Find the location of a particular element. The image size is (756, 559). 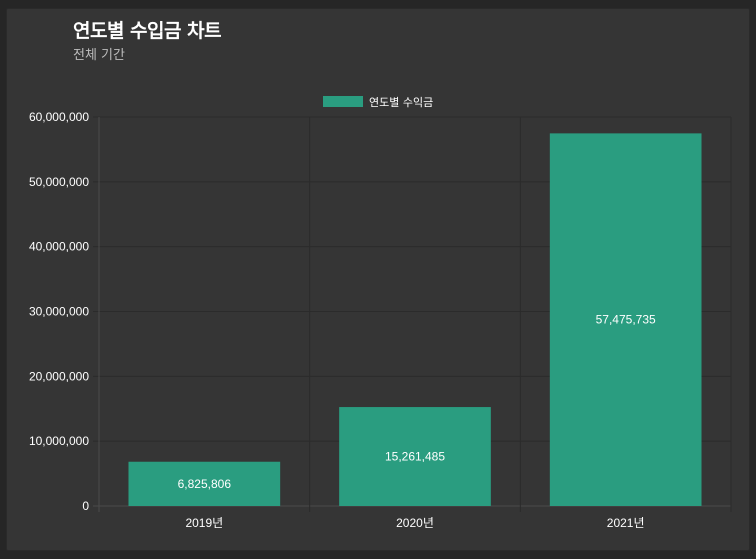

x-axis-ticks: 2019년 2020년 2021년 is located at coordinates (414, 523).